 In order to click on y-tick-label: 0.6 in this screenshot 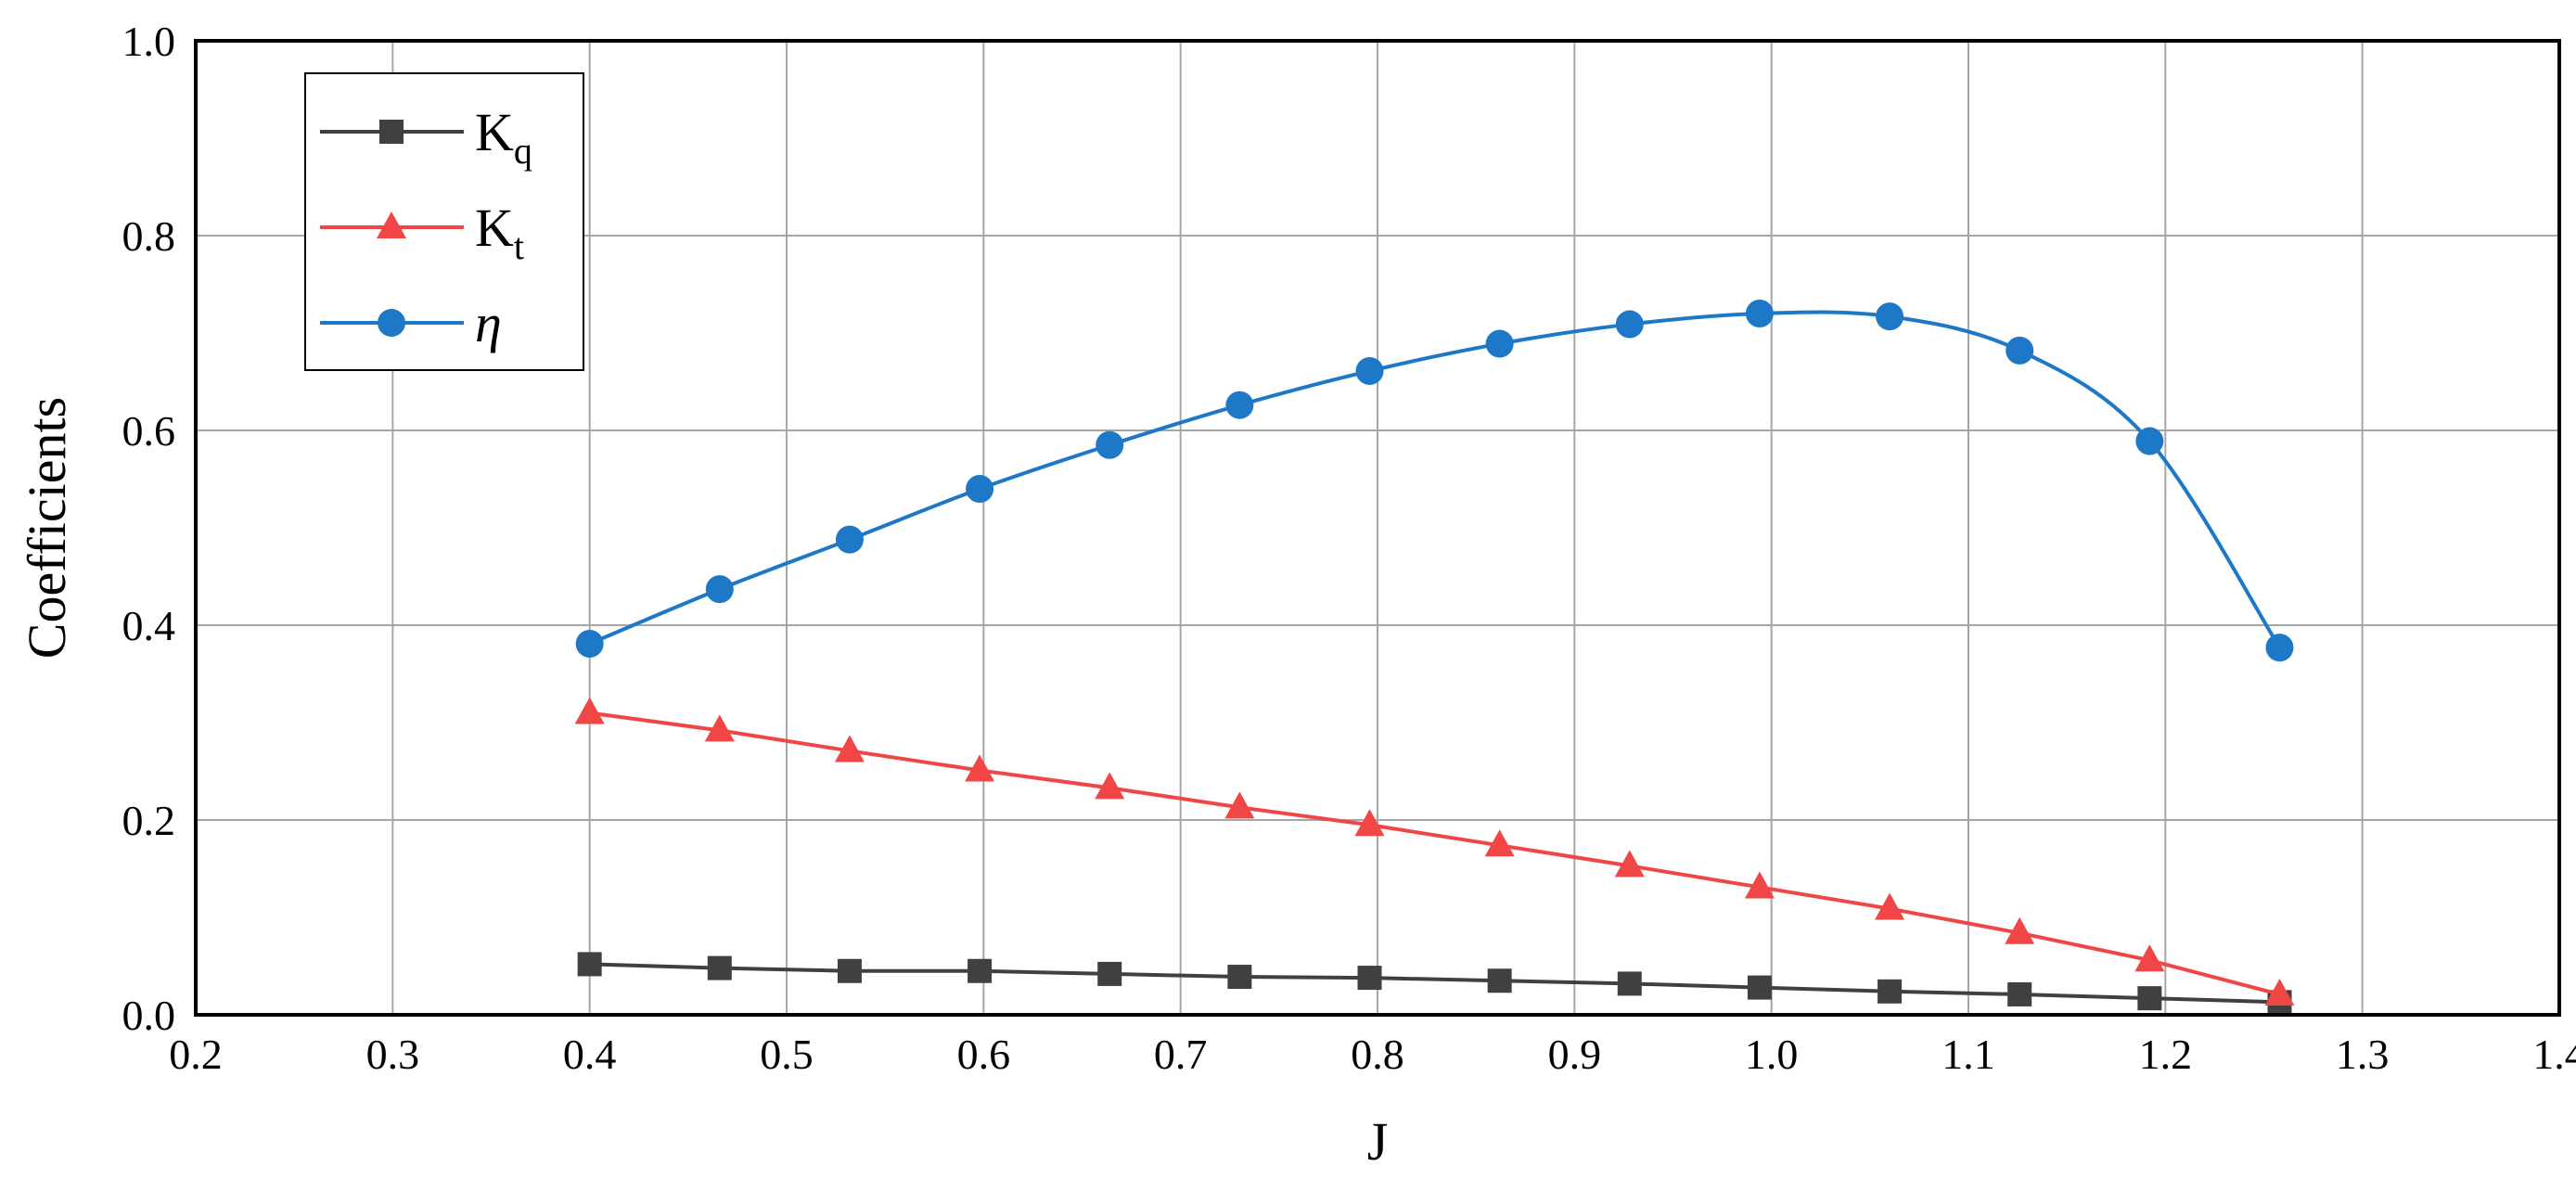, I will do `click(149, 431)`.